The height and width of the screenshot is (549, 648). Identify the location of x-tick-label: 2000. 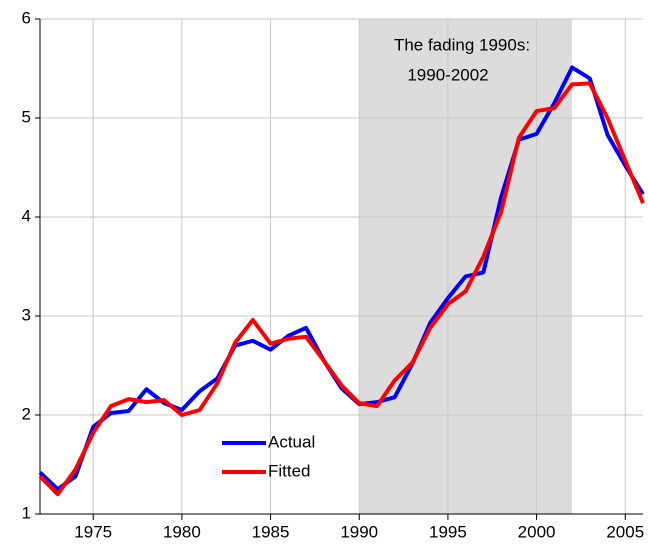
(537, 531).